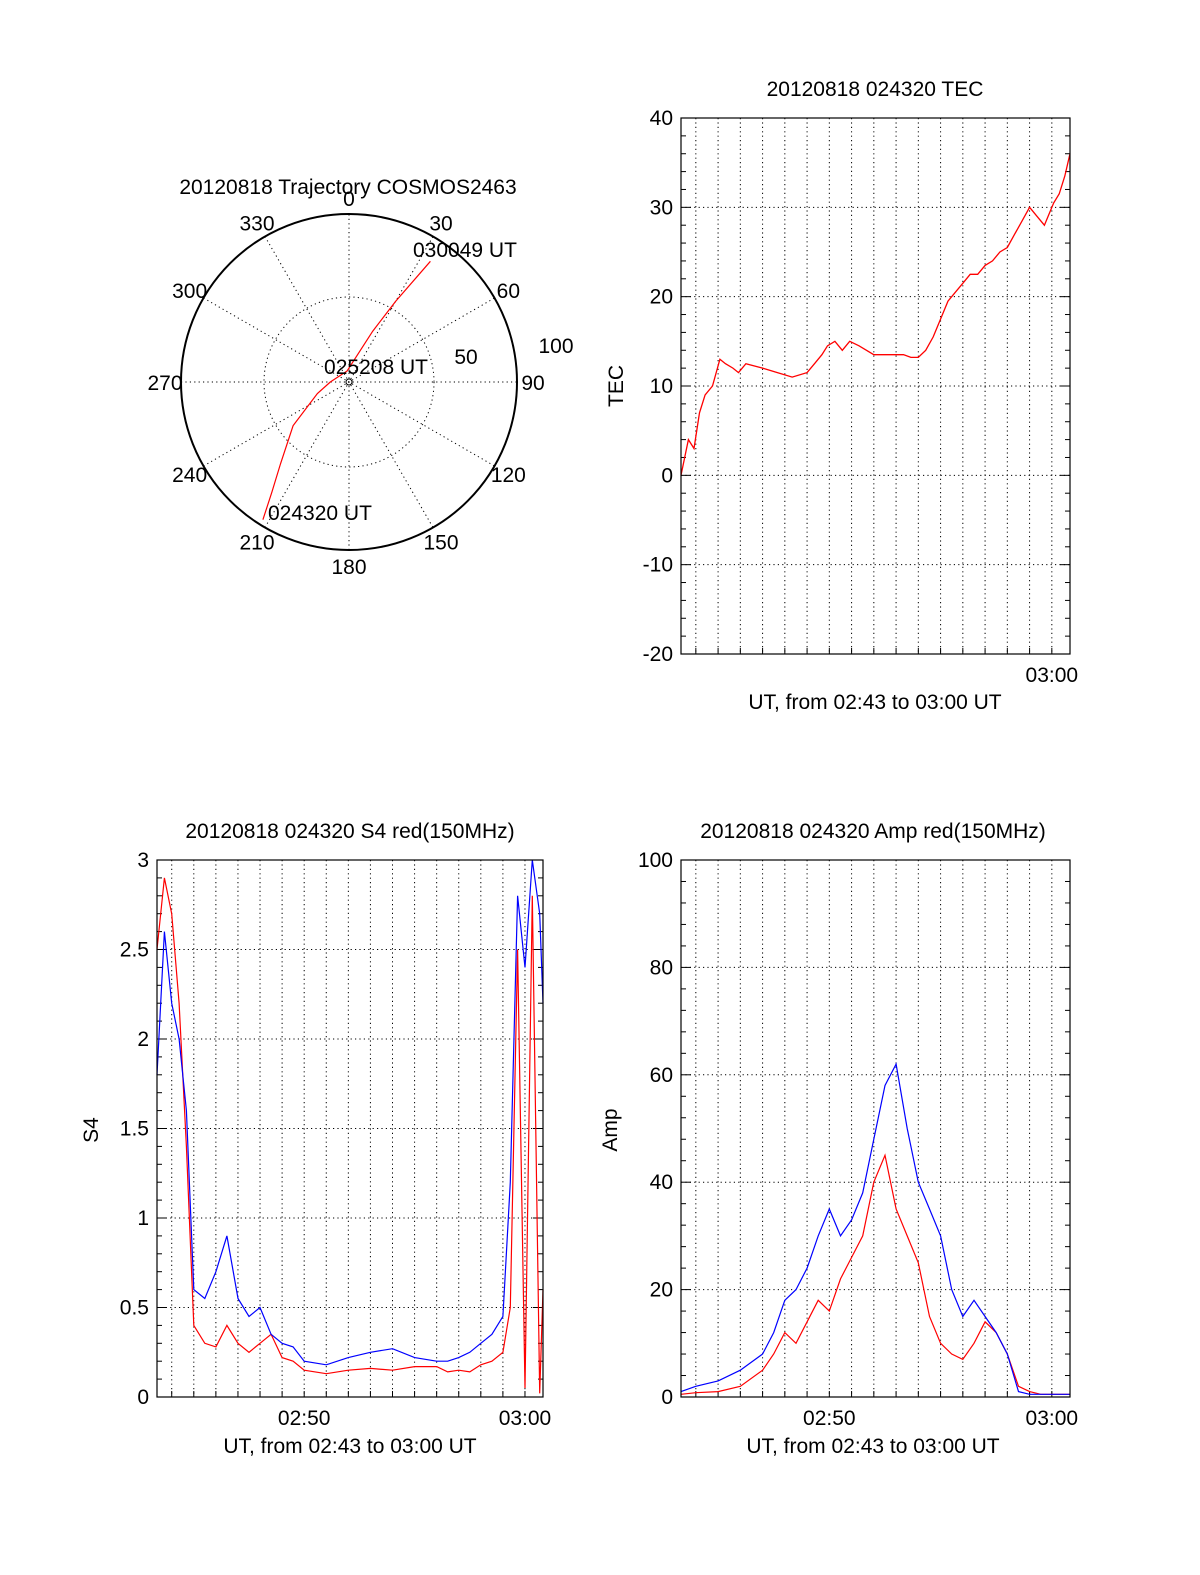  What do you see at coordinates (610, 1129) in the screenshot?
I see `amp-ylabel: Amp` at bounding box center [610, 1129].